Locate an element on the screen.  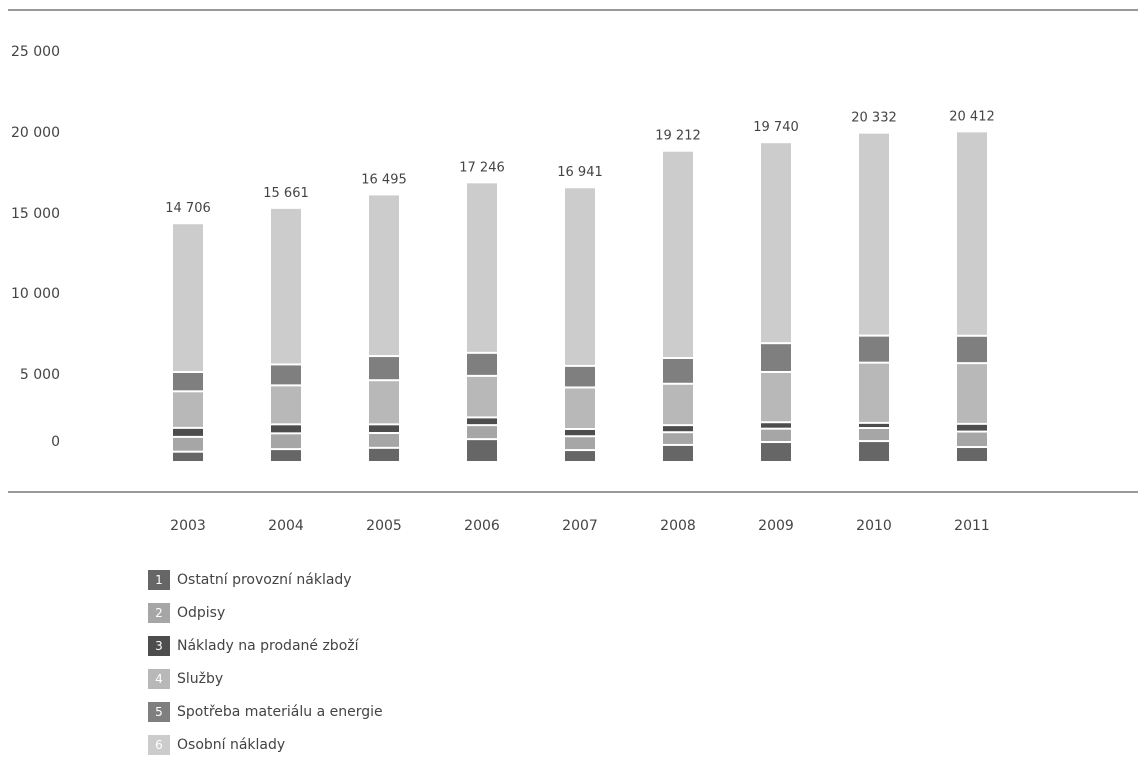
y-axis: 0 5 000 10 000 15 000 20 000 25 000 is located at coordinates (35, 247).